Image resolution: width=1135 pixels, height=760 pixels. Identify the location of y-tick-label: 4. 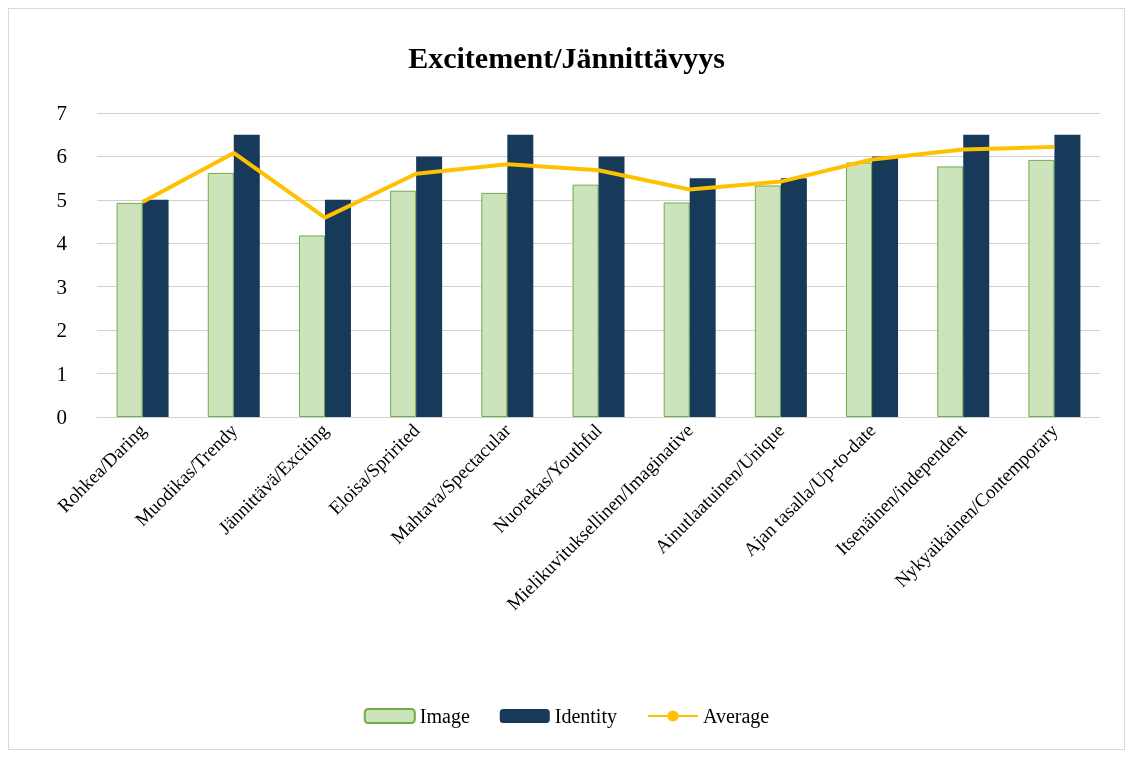
(62, 243).